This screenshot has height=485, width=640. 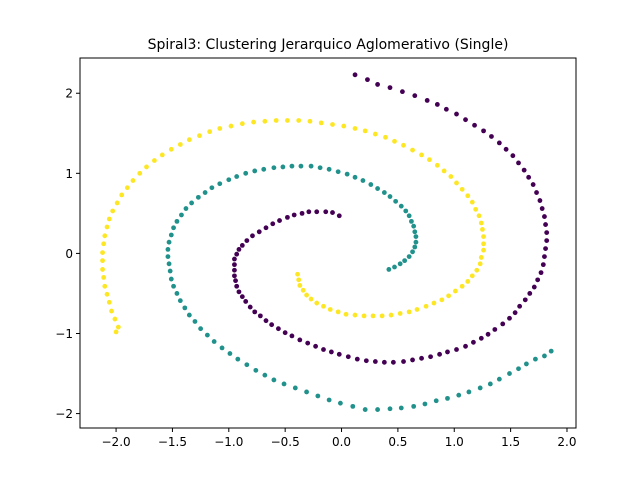 What do you see at coordinates (69, 174) in the screenshot?
I see `y-tick-label: 1` at bounding box center [69, 174].